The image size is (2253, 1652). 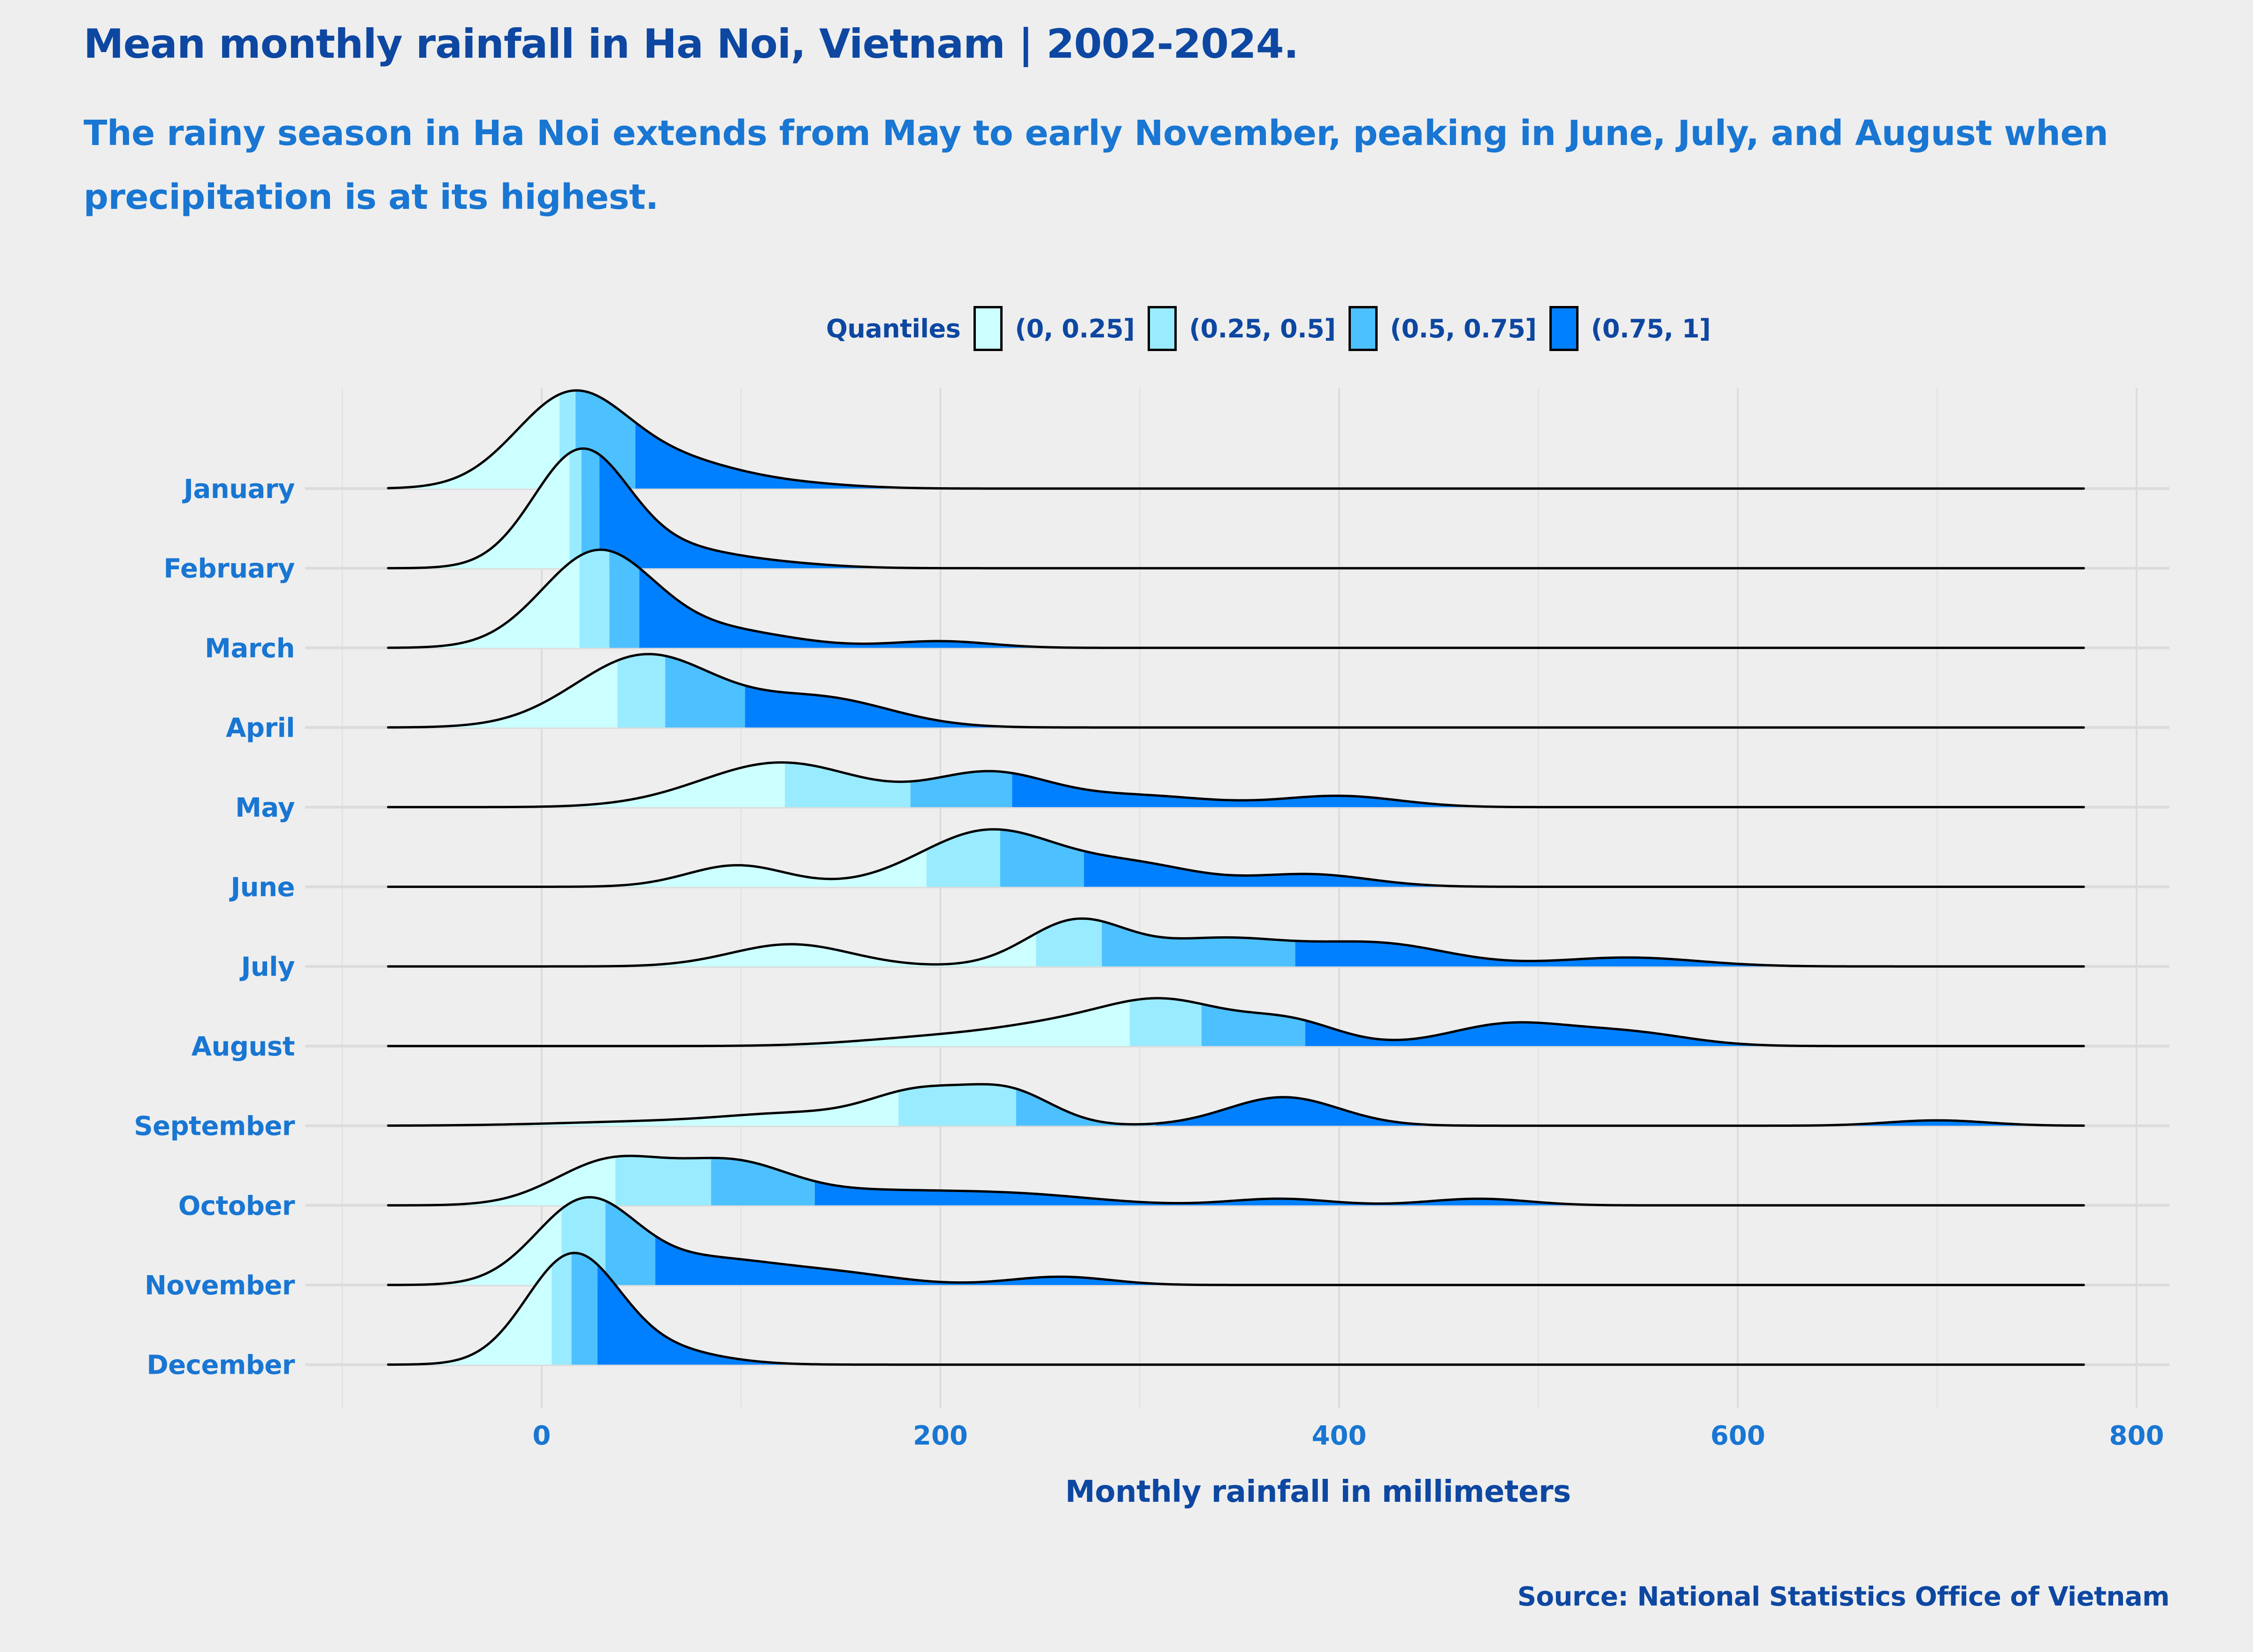 I want to click on ridge-january, so click(x=1236, y=439).